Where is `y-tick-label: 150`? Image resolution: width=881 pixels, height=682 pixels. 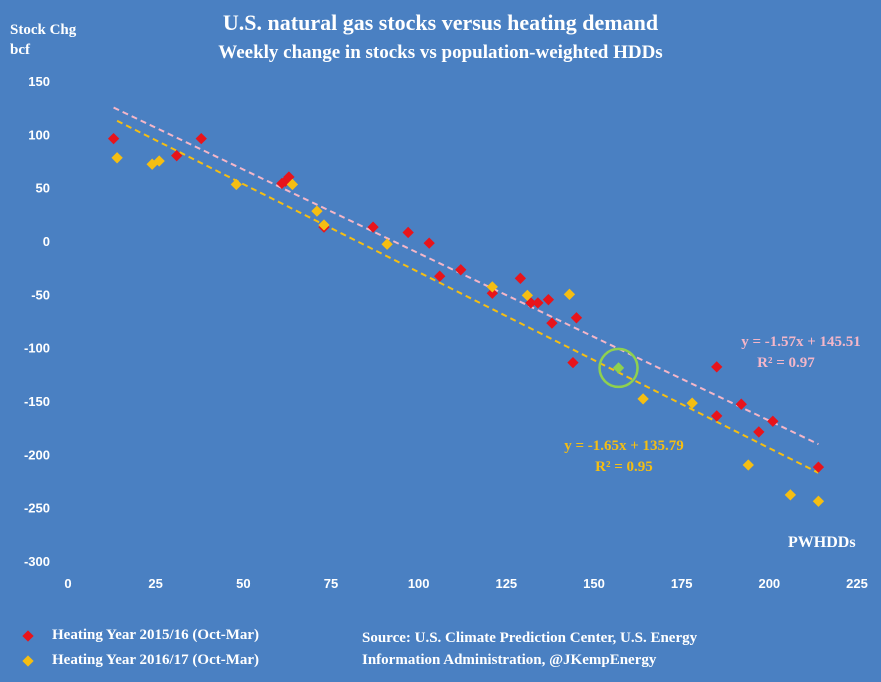
y-tick-label: 150 is located at coordinates (39, 81).